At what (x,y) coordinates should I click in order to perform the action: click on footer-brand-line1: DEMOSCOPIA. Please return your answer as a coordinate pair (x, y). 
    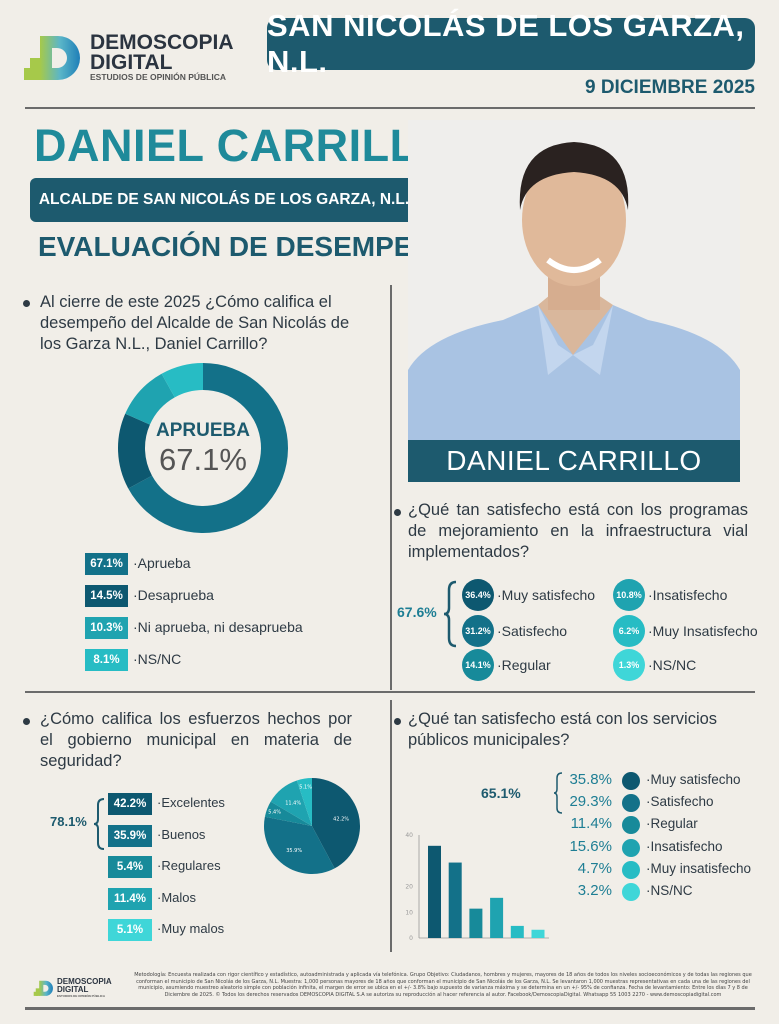
    Looking at the image, I should click on (84, 981).